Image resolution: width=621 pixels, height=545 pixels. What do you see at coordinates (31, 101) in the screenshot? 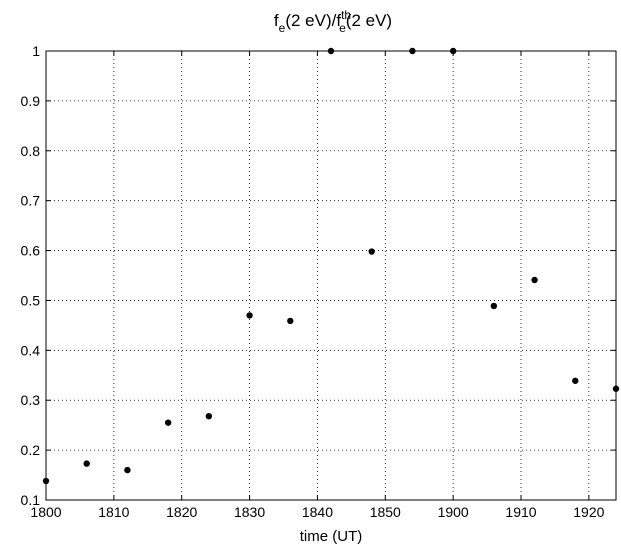
I see `y-tick-label: 0.9` at bounding box center [31, 101].